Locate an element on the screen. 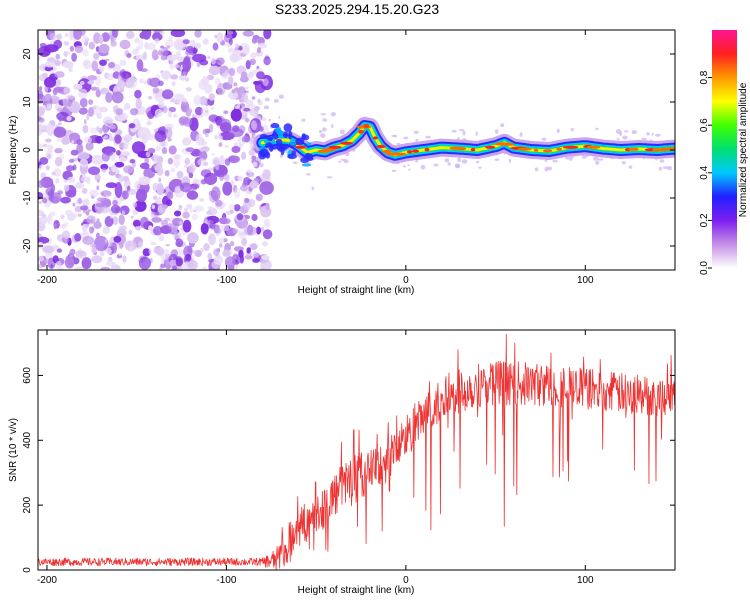 This screenshot has height=600, width=750. snr-x-axis-title: Height of straight line (km) is located at coordinates (356, 590).